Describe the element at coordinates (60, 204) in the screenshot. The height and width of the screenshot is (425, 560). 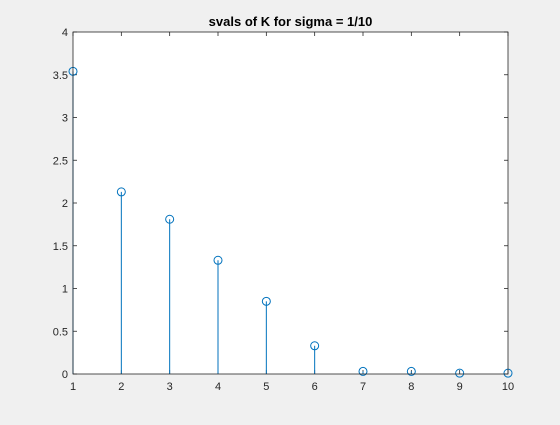
I see `y-tick-labels: 0 0.5 1 1.5 2 2.5 3 3.5 4` at that location.